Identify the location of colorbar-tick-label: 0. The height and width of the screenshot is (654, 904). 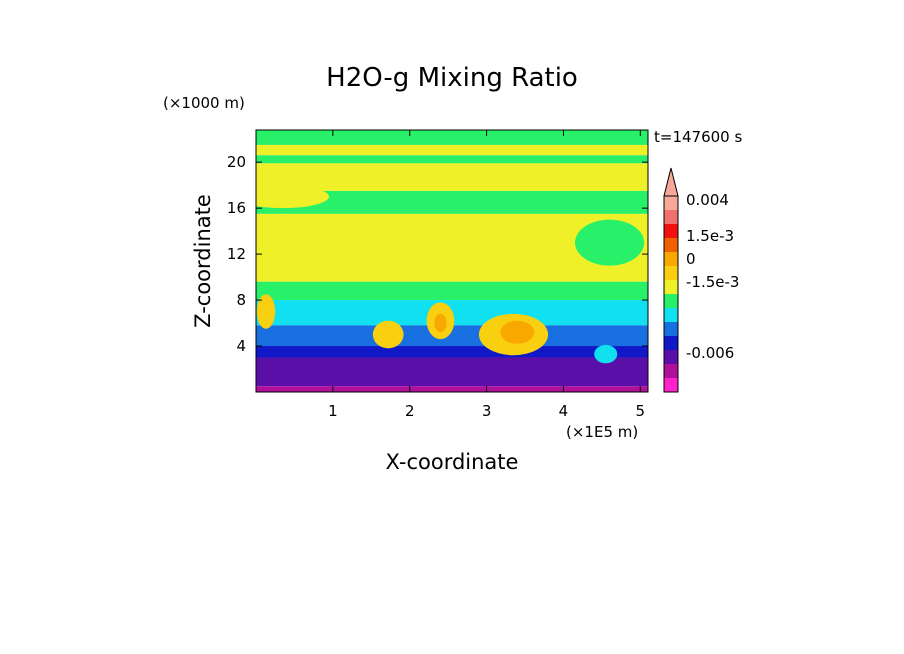
(691, 259).